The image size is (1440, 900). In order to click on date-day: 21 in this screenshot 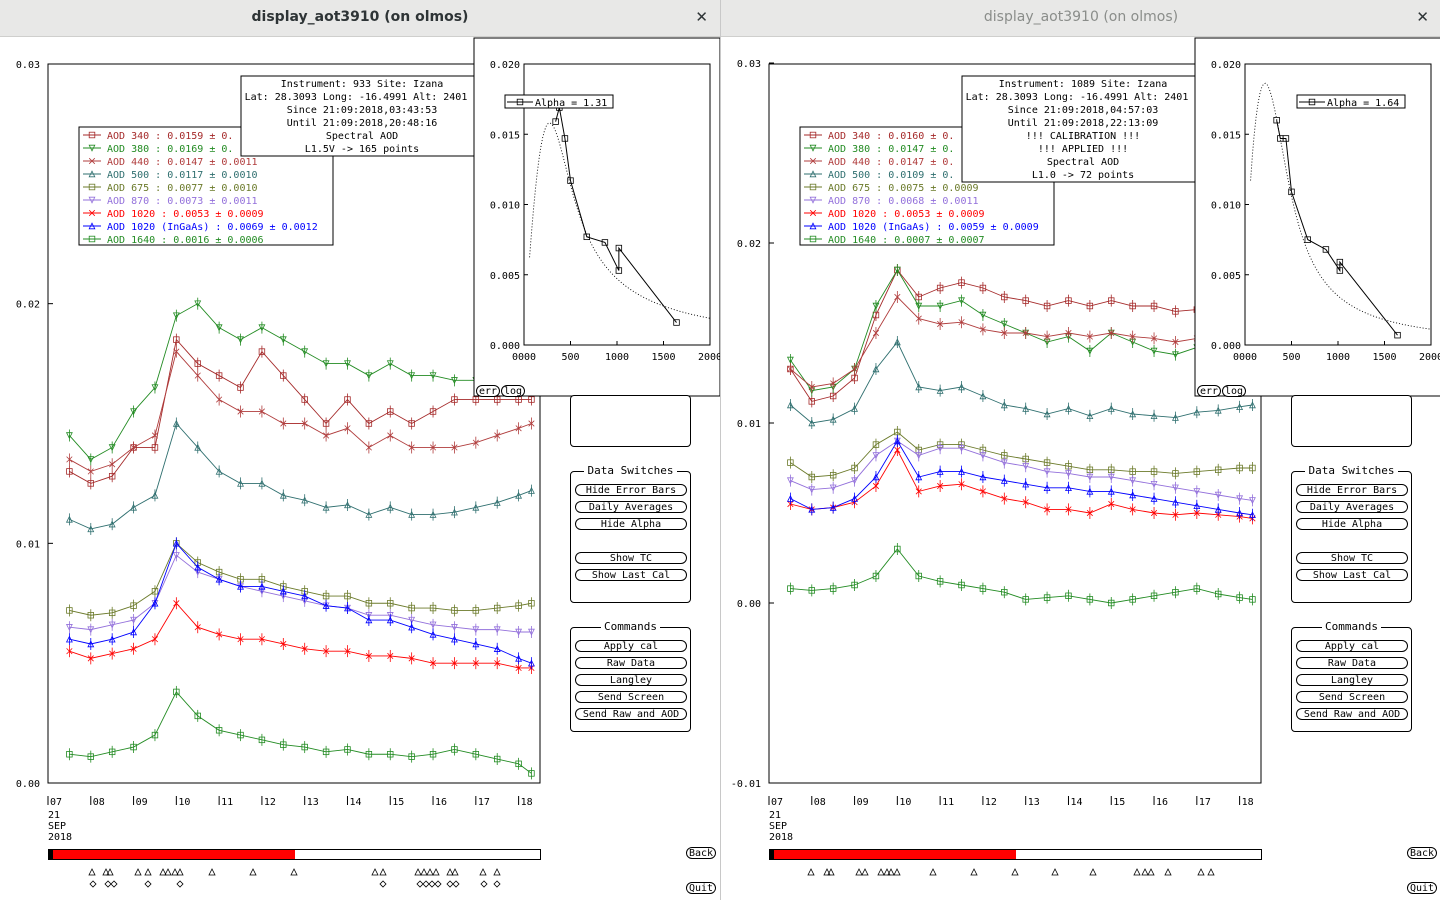, I will do `click(775, 815)`.